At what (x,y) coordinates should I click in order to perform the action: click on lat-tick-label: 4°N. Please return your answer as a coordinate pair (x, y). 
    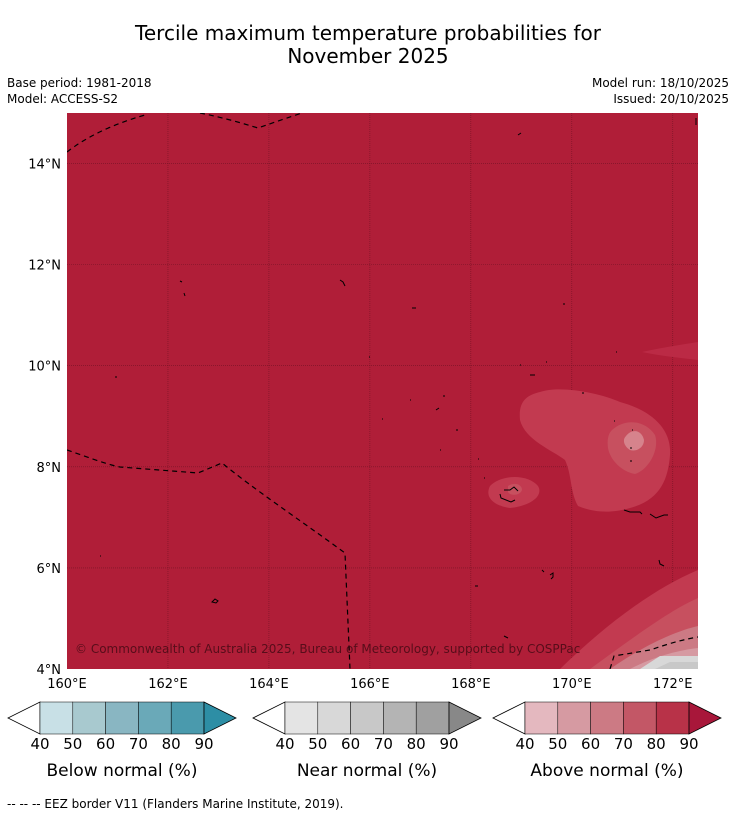
    Looking at the image, I should click on (49, 670).